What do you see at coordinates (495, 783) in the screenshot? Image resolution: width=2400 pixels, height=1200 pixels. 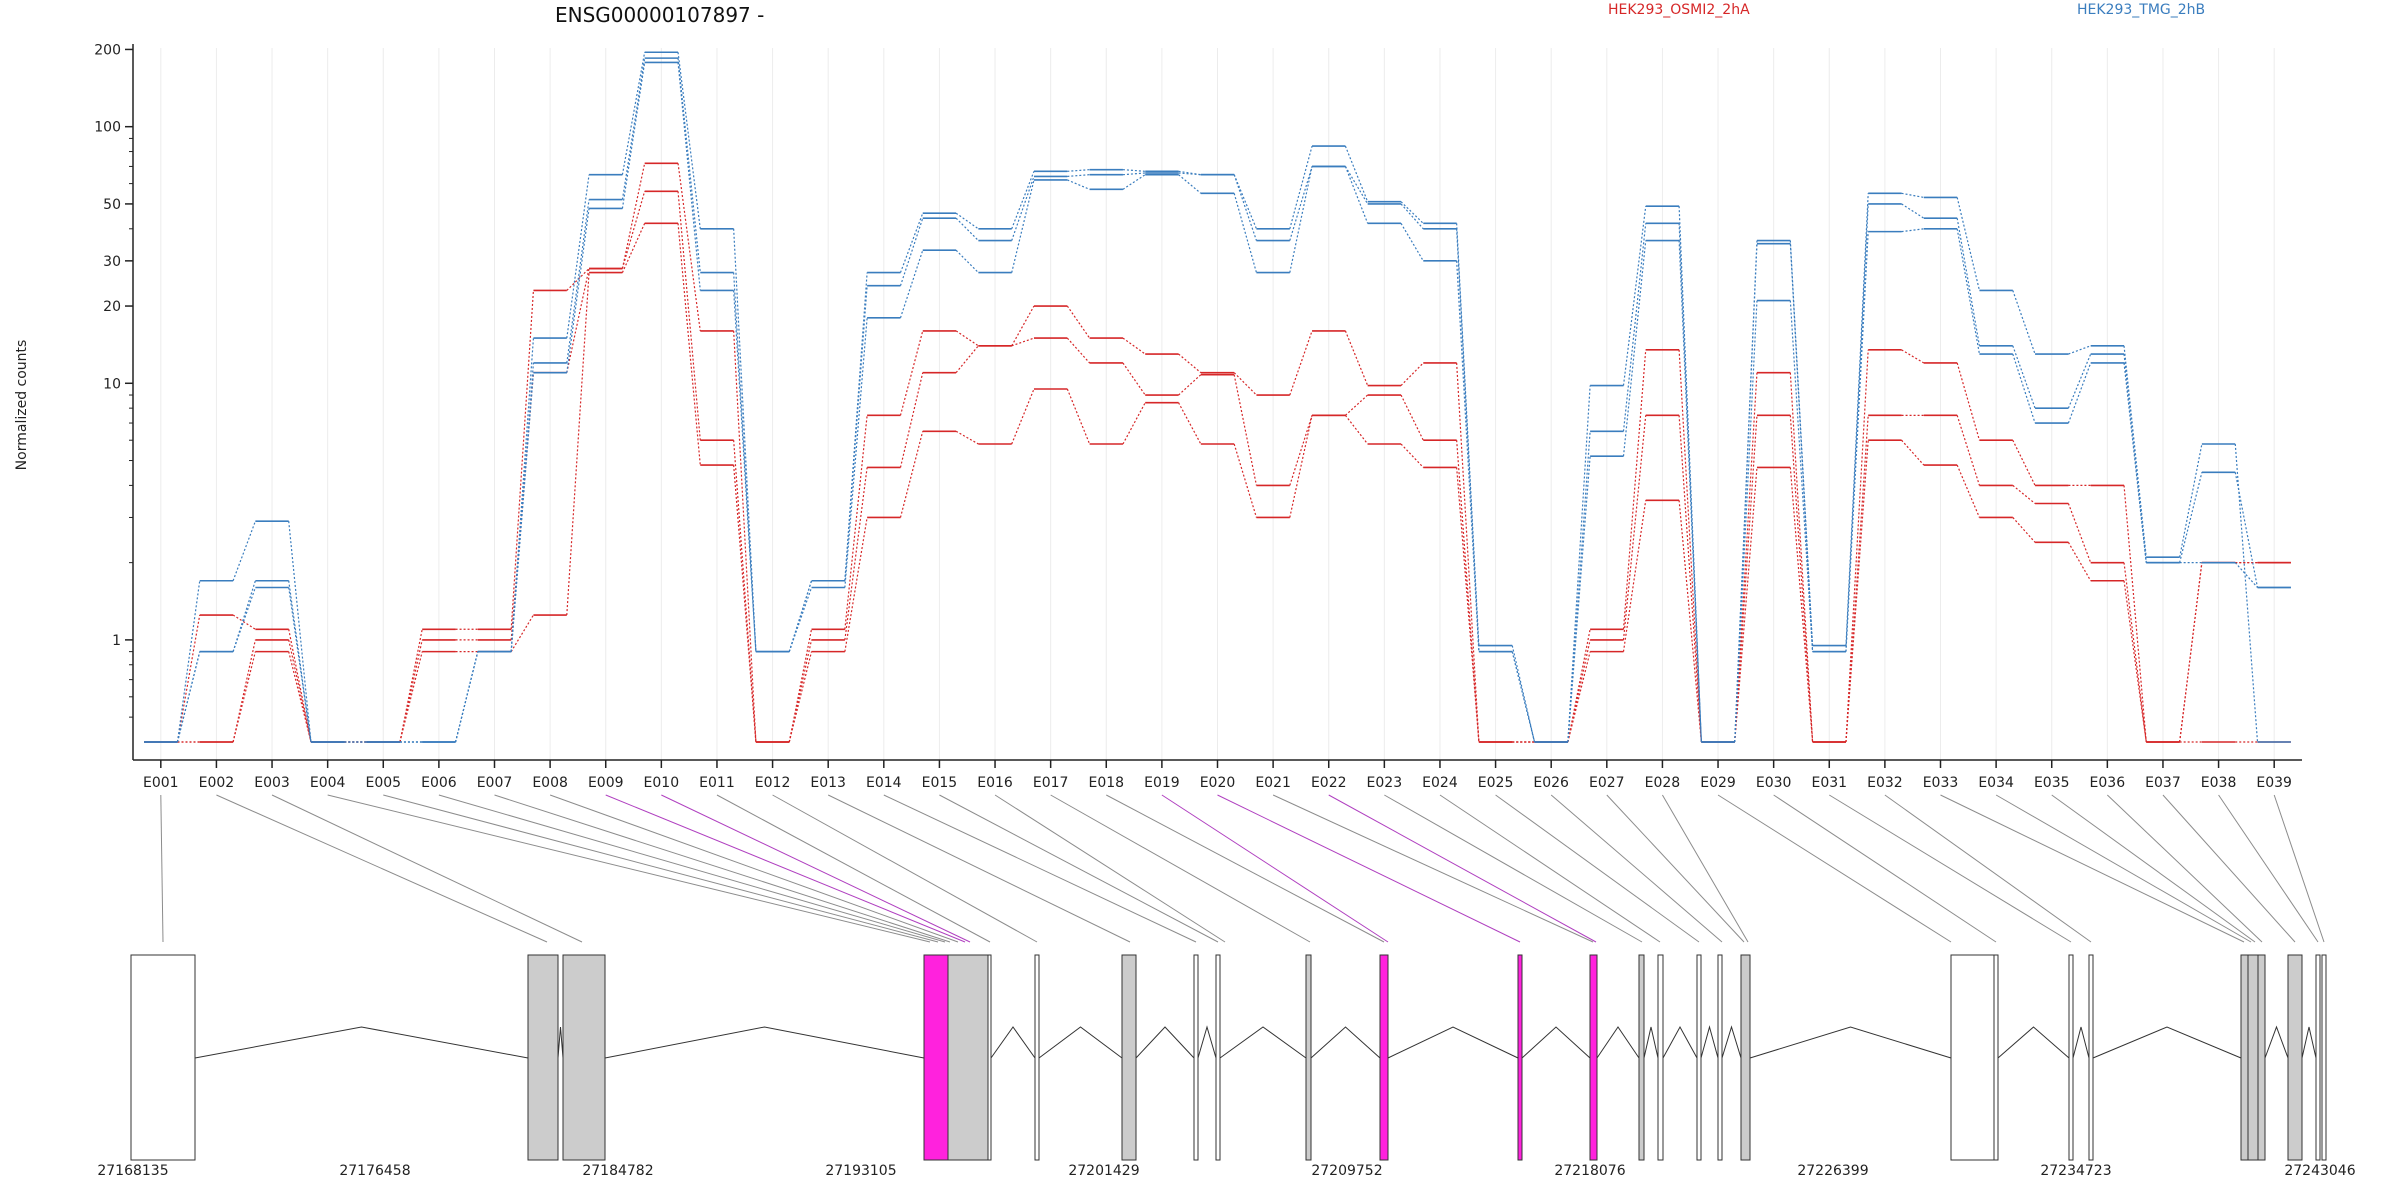 I see `x-tick-label-e007: E007` at bounding box center [495, 783].